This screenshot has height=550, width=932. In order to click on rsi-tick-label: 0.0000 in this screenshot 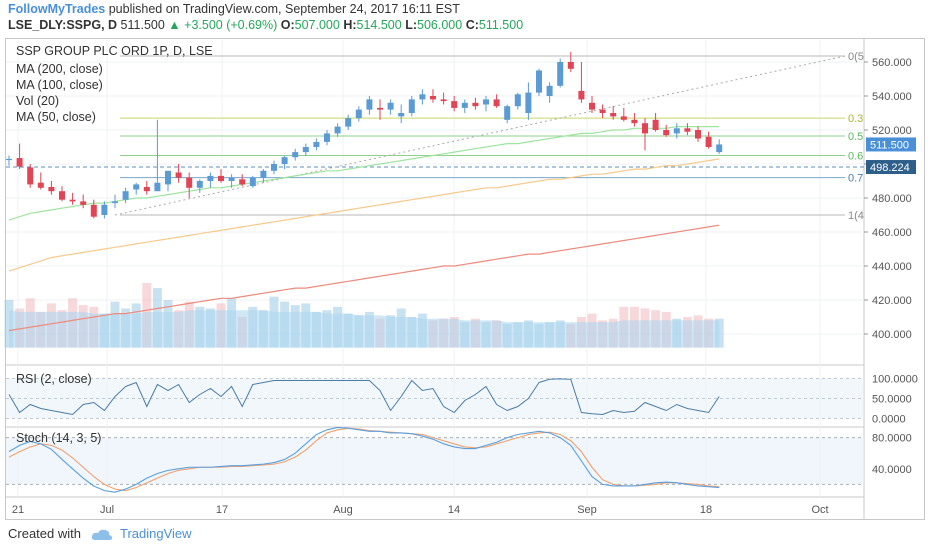, I will do `click(889, 420)`.